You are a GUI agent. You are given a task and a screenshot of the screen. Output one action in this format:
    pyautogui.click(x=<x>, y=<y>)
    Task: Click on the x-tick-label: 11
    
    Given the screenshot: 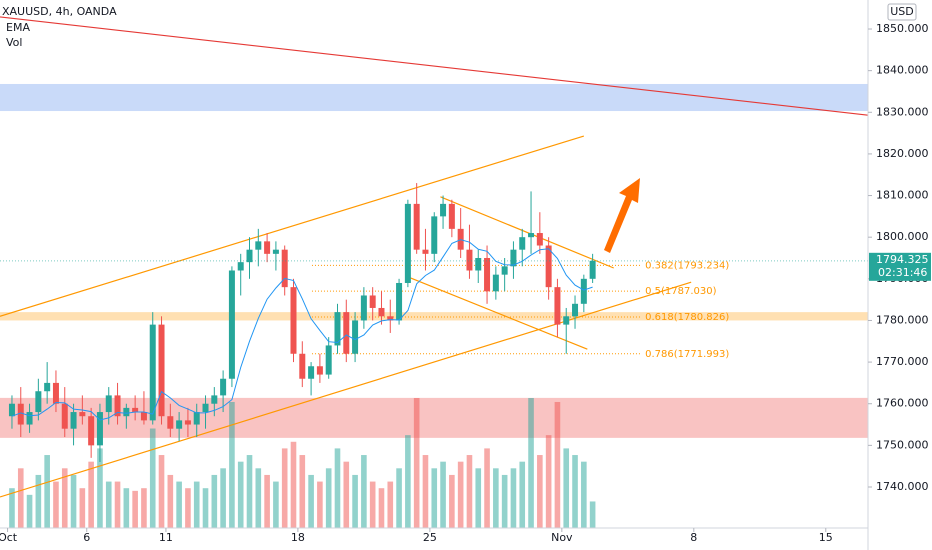 What is the action you would take?
    pyautogui.click(x=166, y=537)
    